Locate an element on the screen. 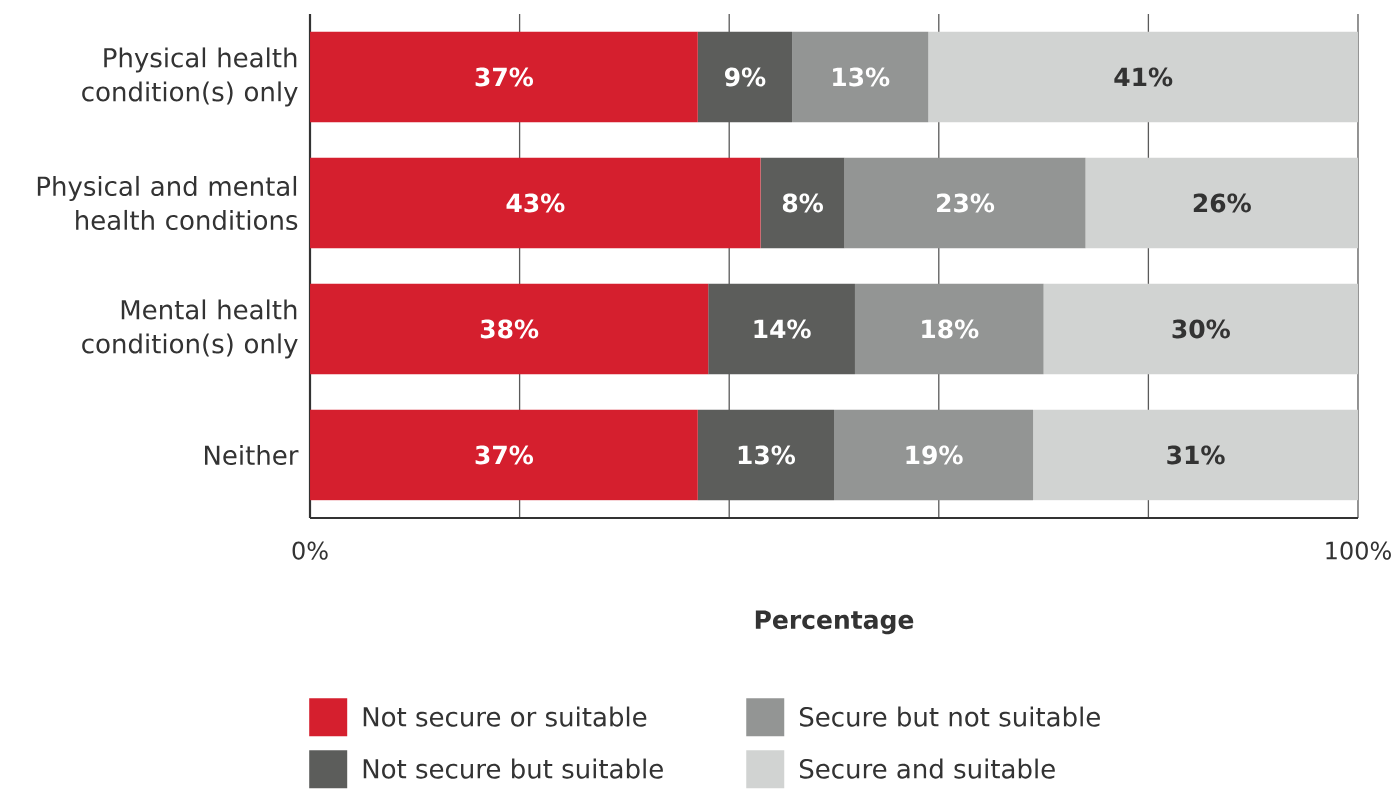 The width and height of the screenshot is (1400, 789). legend-label: Secure but not suitable is located at coordinates (949, 716).